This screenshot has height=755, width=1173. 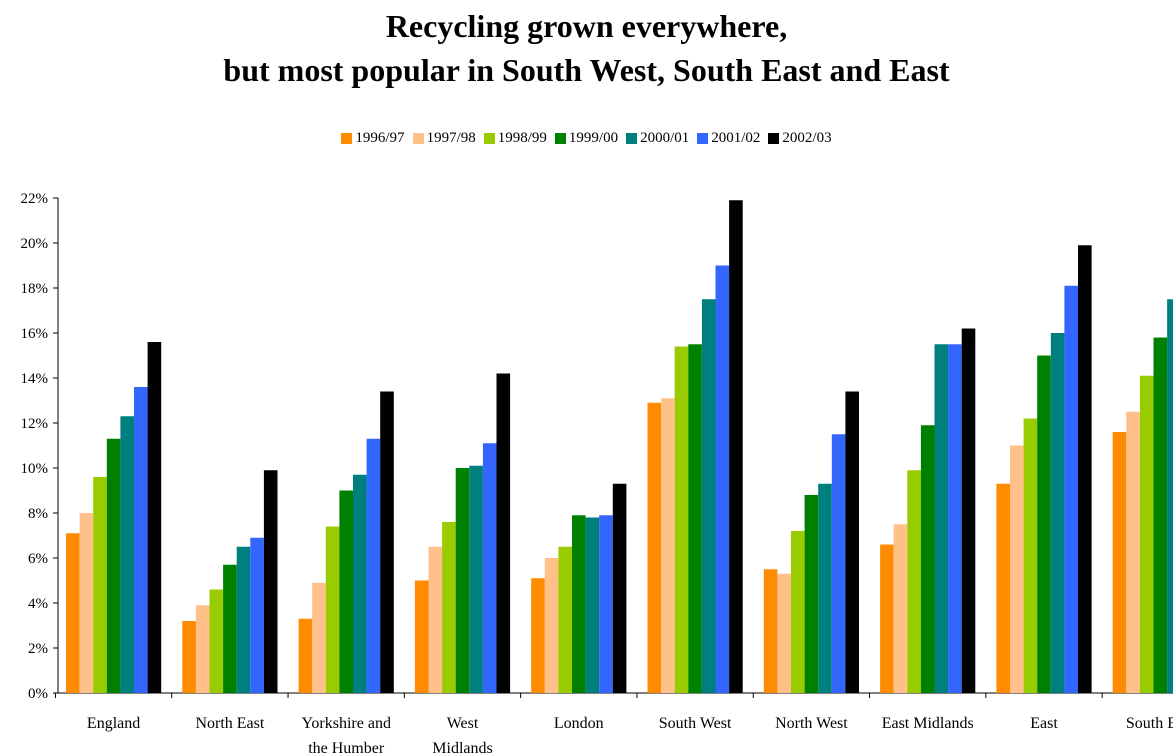 What do you see at coordinates (579, 723) in the screenshot?
I see `x-tick-label: London` at bounding box center [579, 723].